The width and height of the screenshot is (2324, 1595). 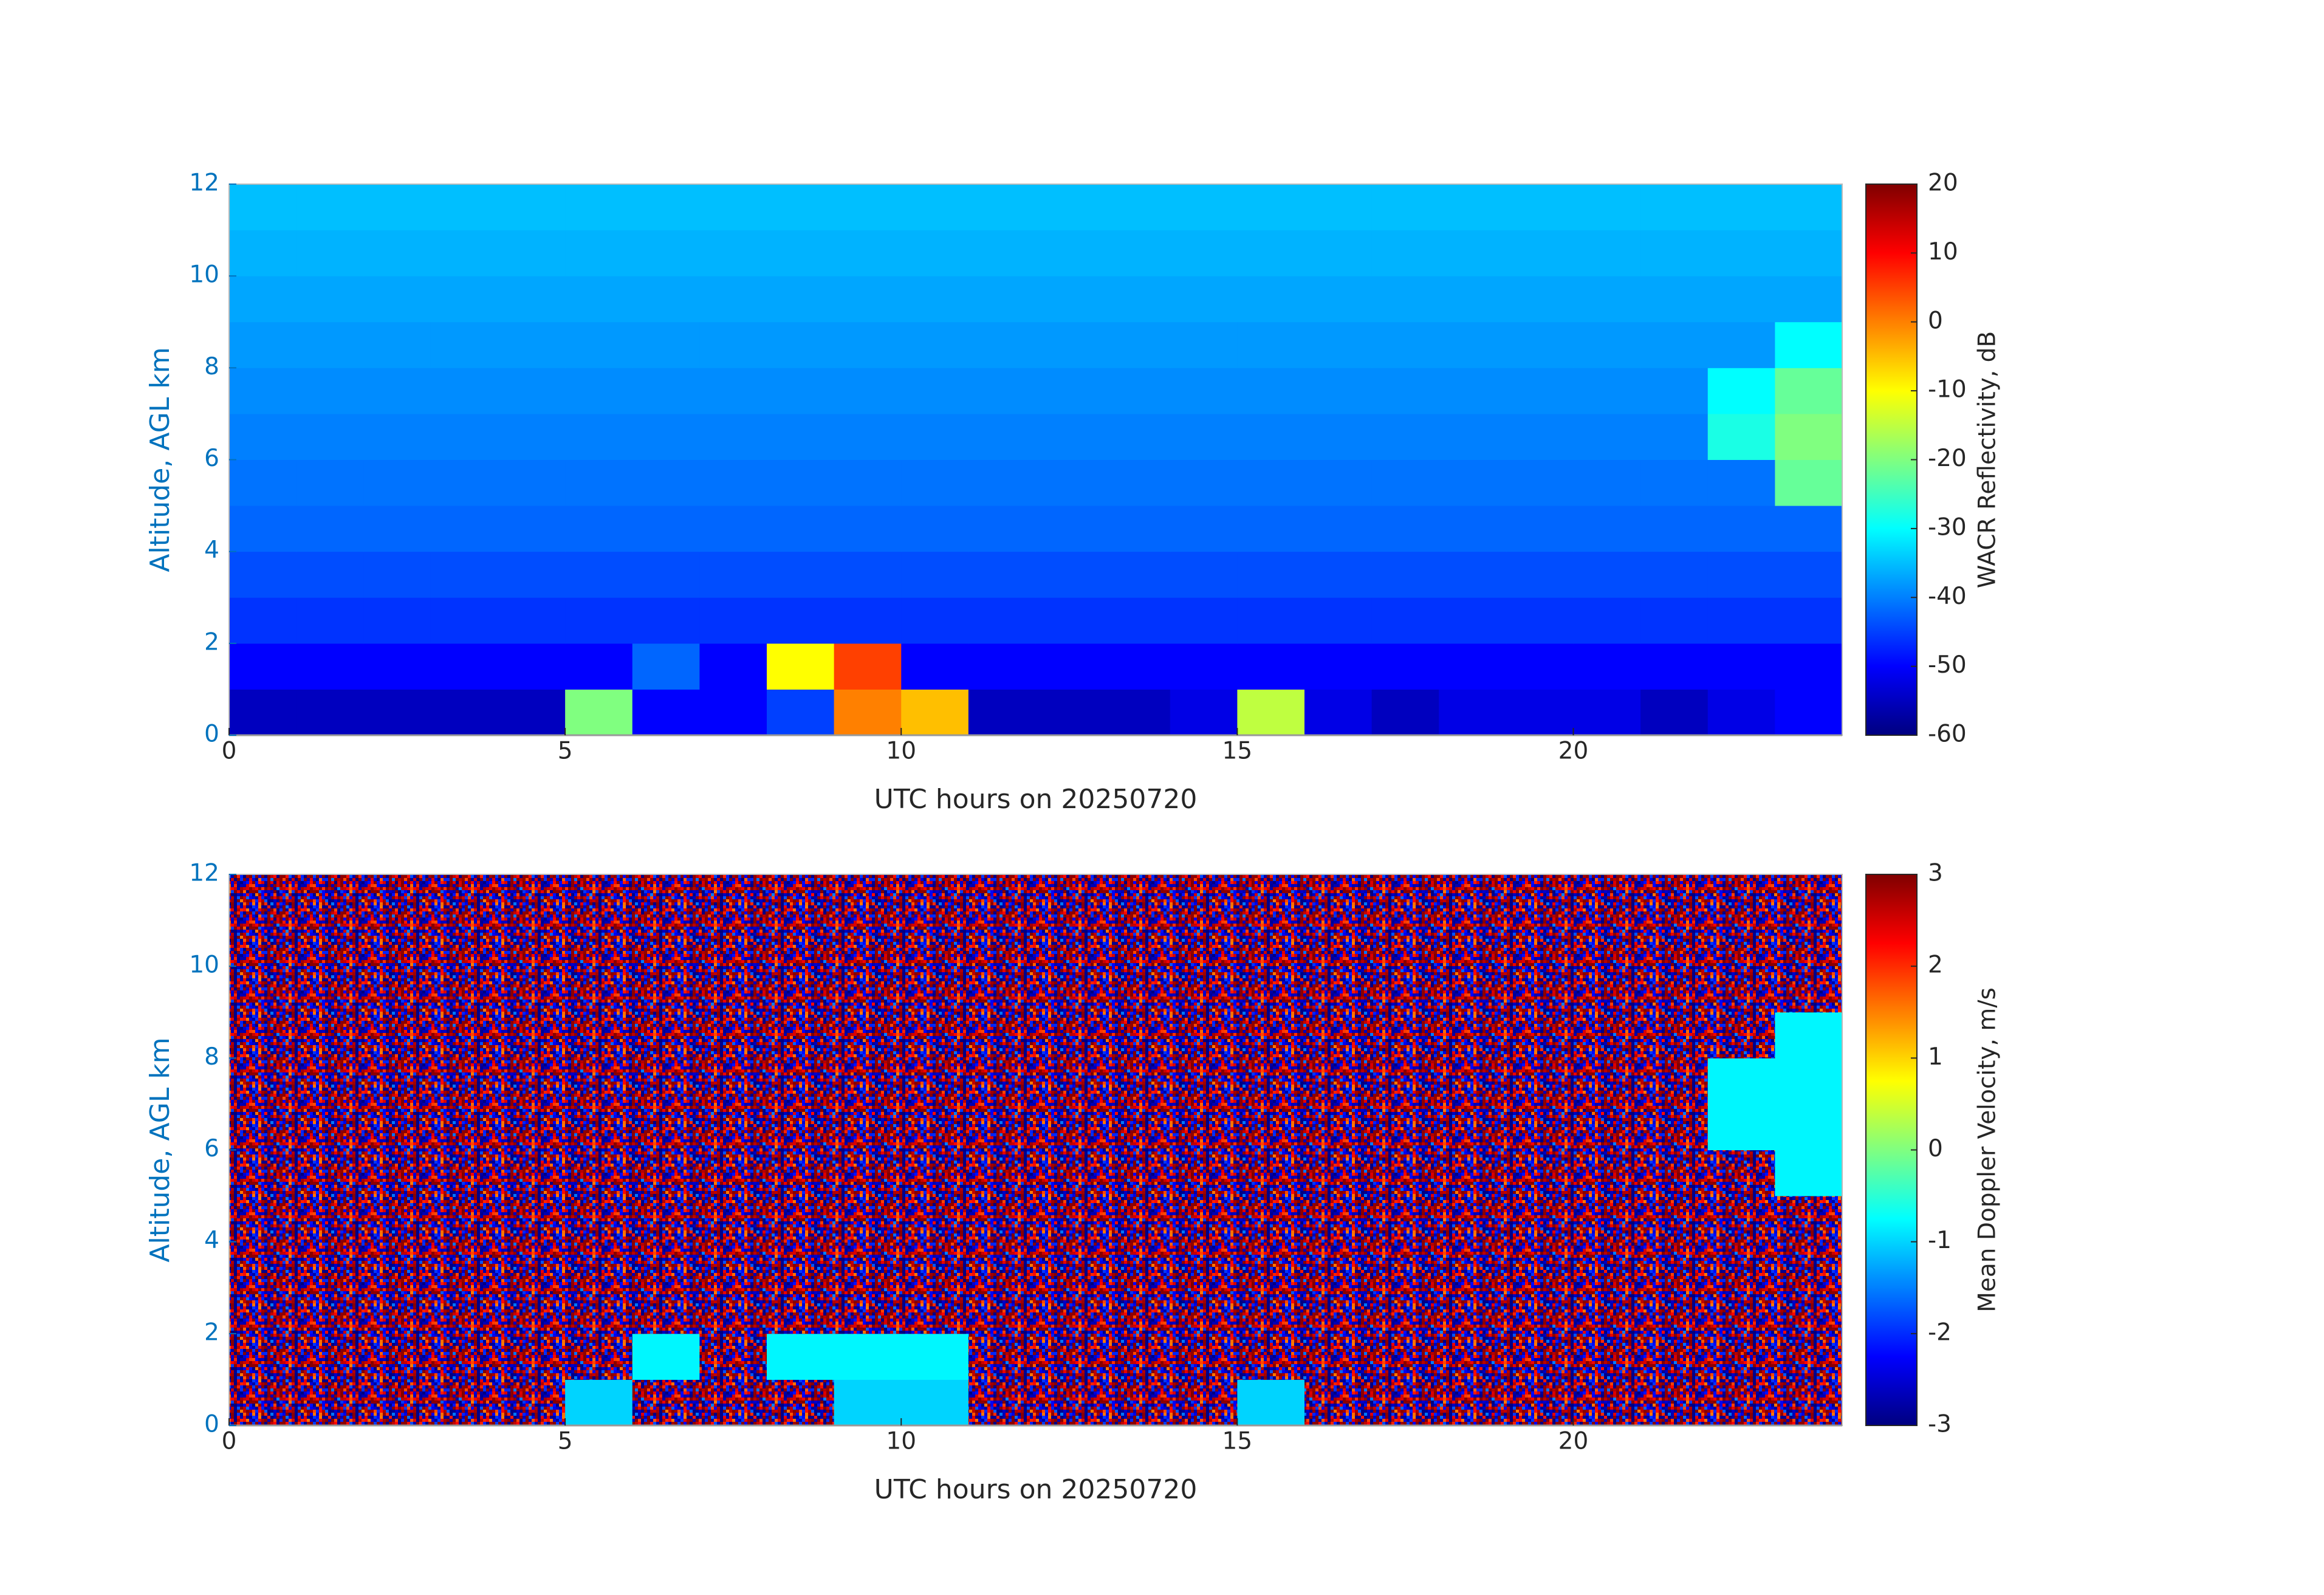 What do you see at coordinates (212, 458) in the screenshot?
I see `y-tick-label: 6` at bounding box center [212, 458].